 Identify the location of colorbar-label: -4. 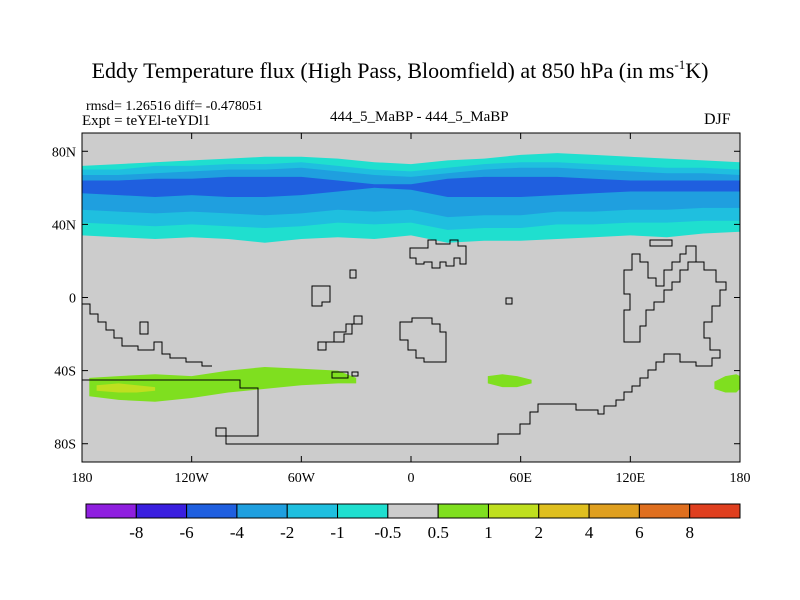
(237, 532).